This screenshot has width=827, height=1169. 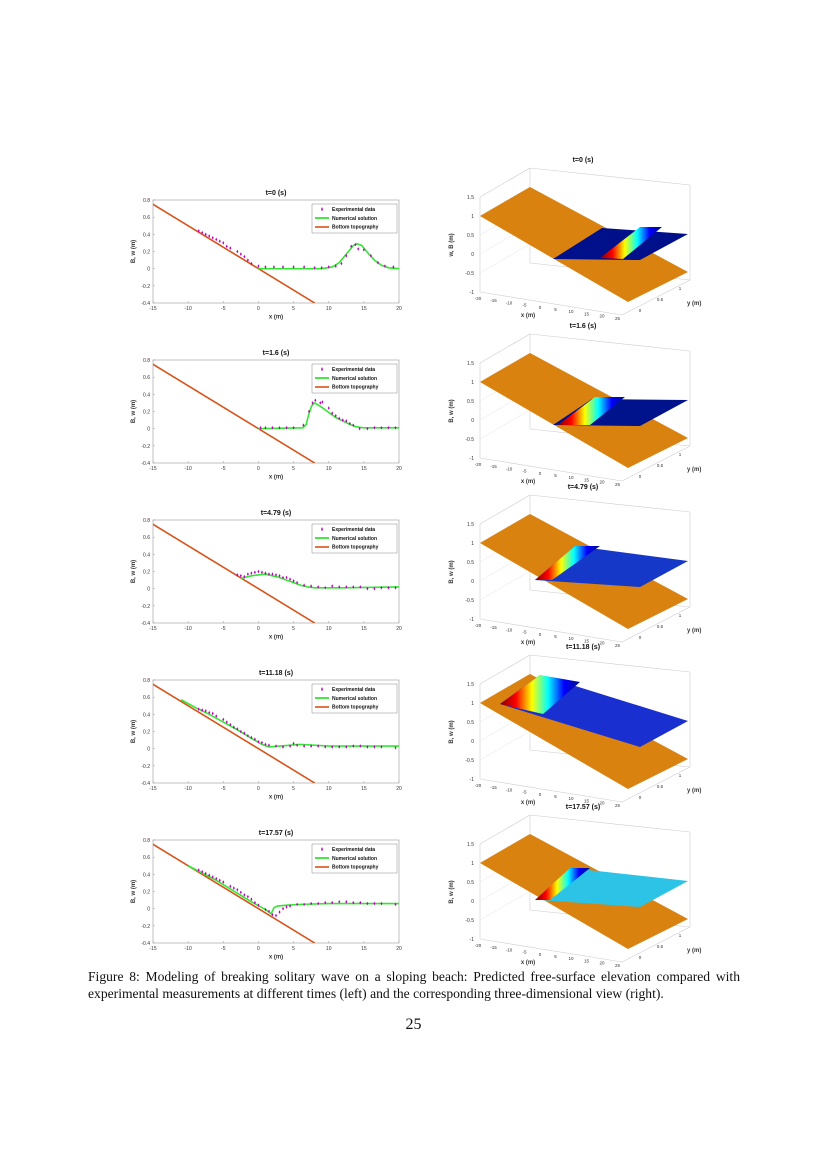 What do you see at coordinates (146, 235) in the screenshot?
I see `y-tick-label: 0.4` at bounding box center [146, 235].